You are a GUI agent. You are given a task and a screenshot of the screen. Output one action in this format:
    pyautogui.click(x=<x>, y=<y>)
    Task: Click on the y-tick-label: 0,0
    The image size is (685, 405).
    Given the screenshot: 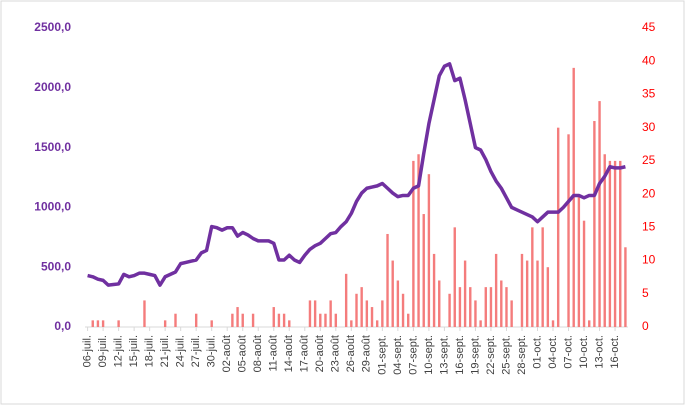 What is the action you would take?
    pyautogui.click(x=62, y=326)
    